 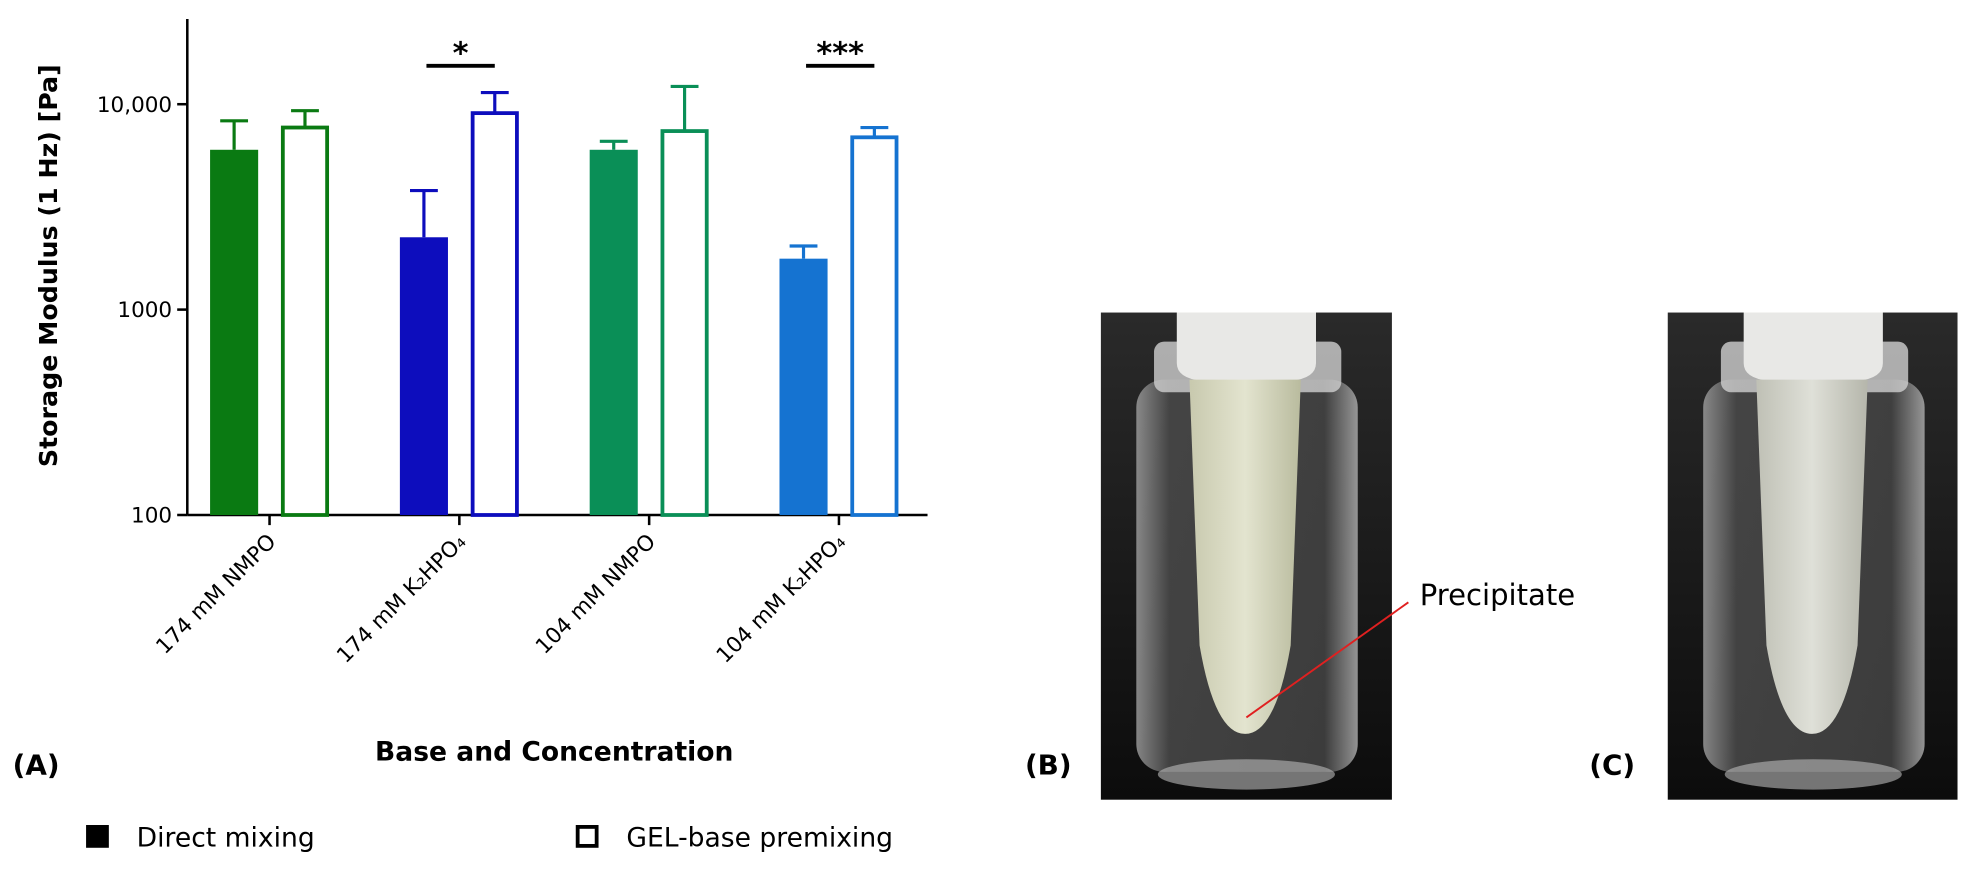 What do you see at coordinates (1612, 764) in the screenshot?
I see `panel-label: (C)` at bounding box center [1612, 764].